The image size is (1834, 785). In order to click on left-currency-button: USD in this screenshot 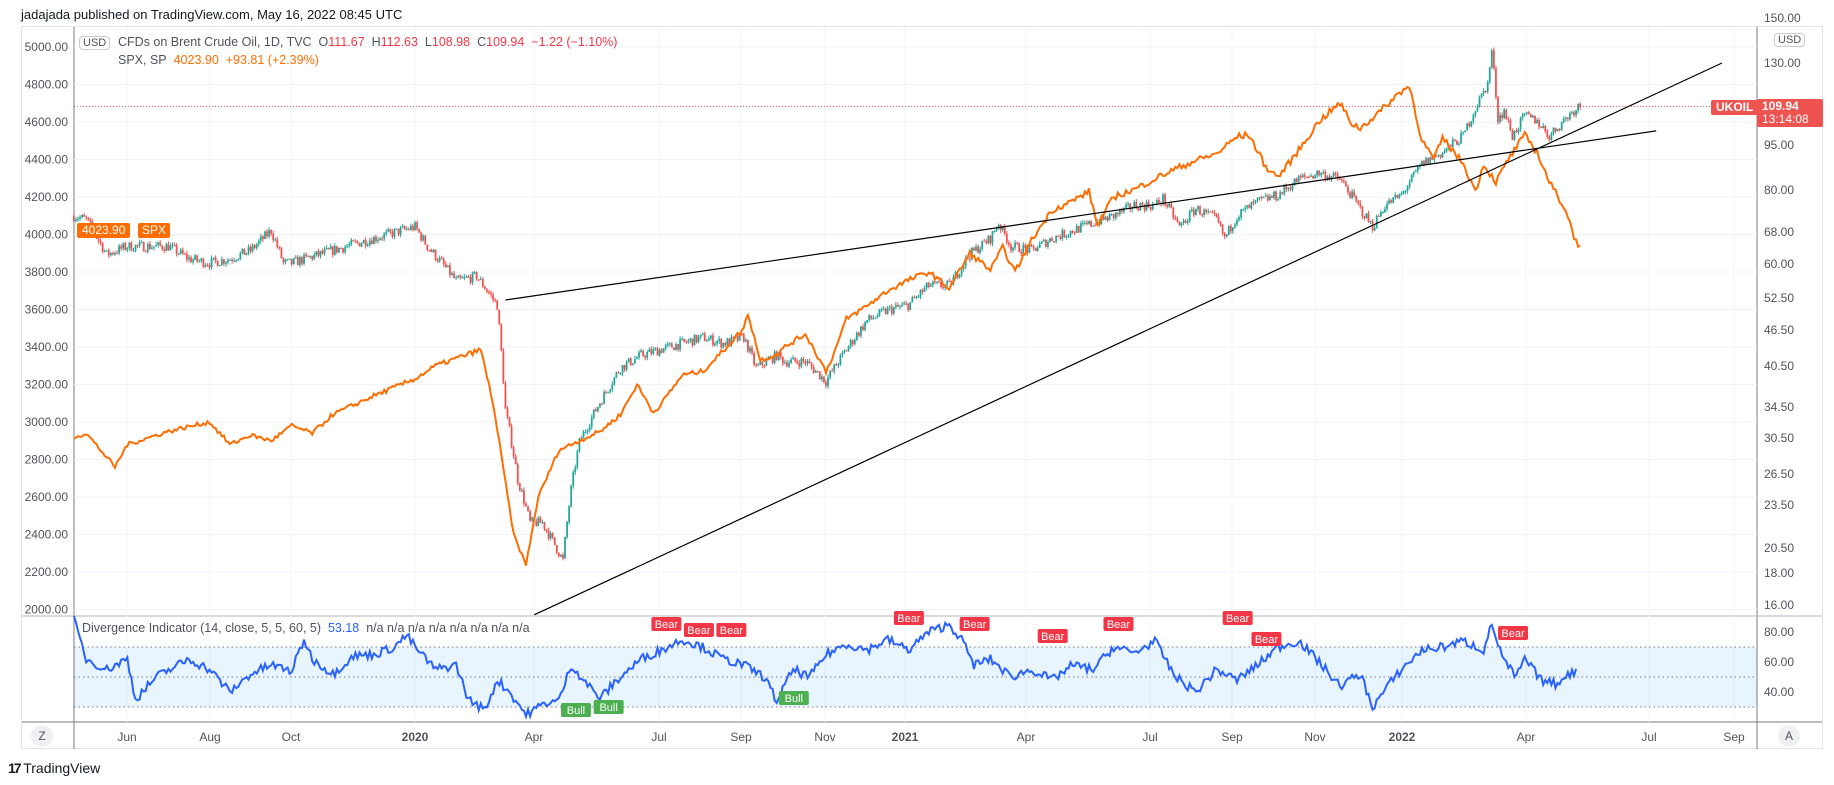, I will do `click(95, 43)`.